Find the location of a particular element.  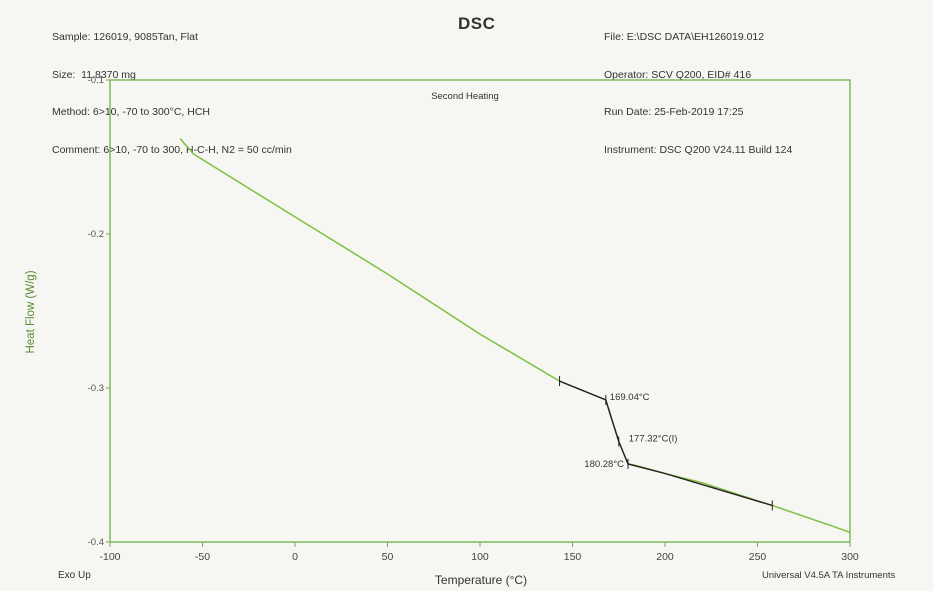

sample-line: Sample: 126019, 9085Tan, Flat is located at coordinates (125, 37).